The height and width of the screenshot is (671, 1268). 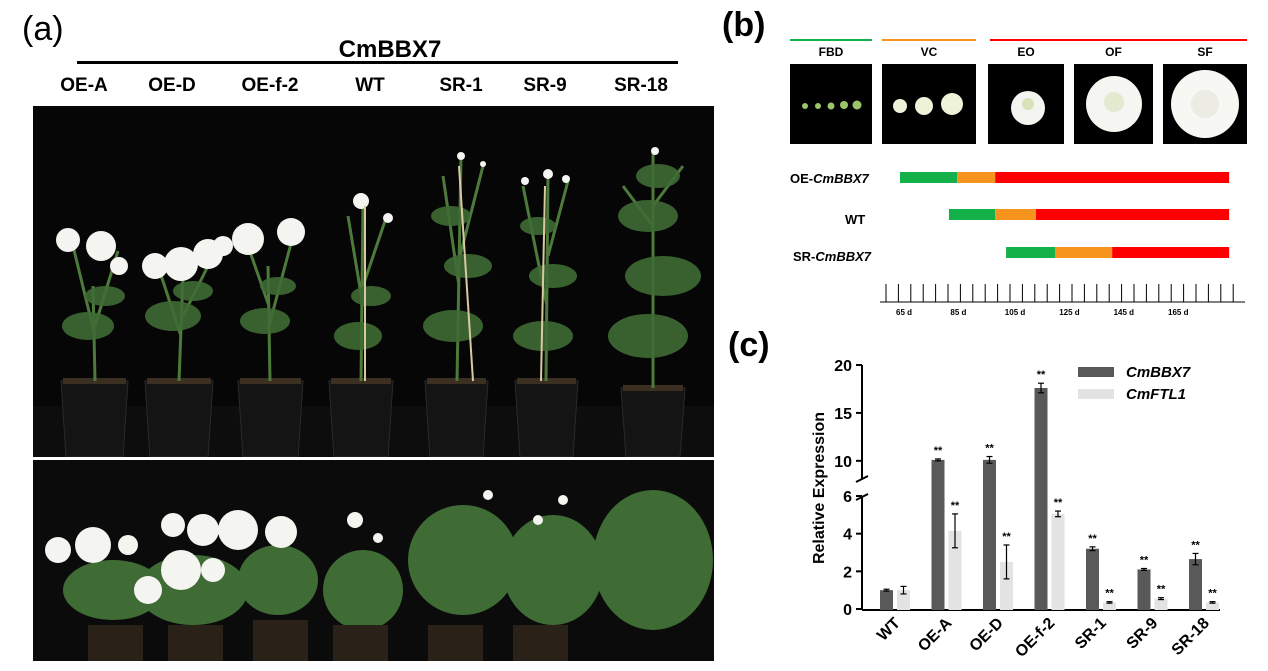 I want to click on x-tick-label: SR-1, so click(x=1091, y=634).